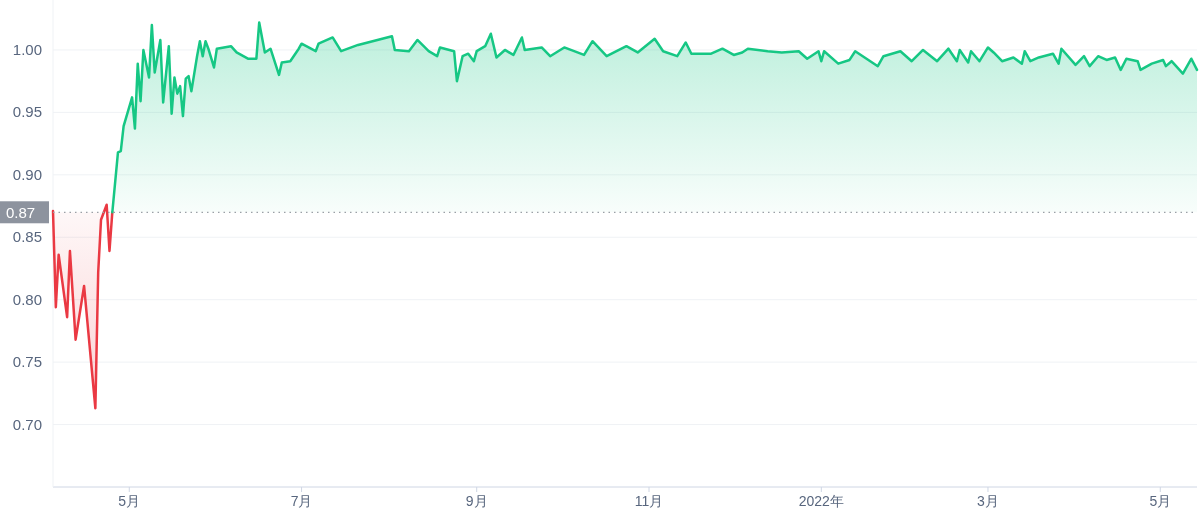 The width and height of the screenshot is (1200, 517). Describe the element at coordinates (27, 299) in the screenshot. I see `y-tick-label: 0.80` at that location.